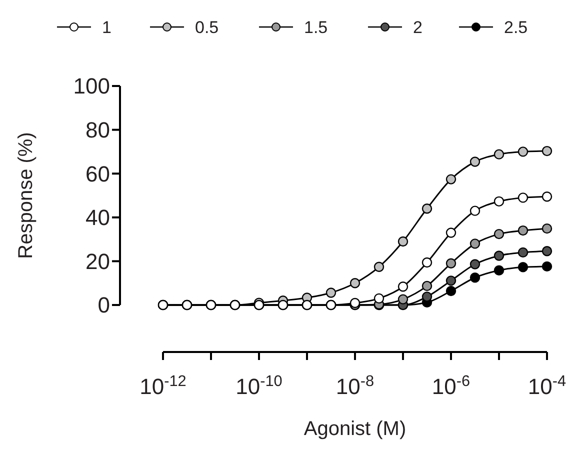 The image size is (577, 450). Describe the element at coordinates (355, 385) in the screenshot. I see `x-tick-label: 10$^{-8}$` at that location.